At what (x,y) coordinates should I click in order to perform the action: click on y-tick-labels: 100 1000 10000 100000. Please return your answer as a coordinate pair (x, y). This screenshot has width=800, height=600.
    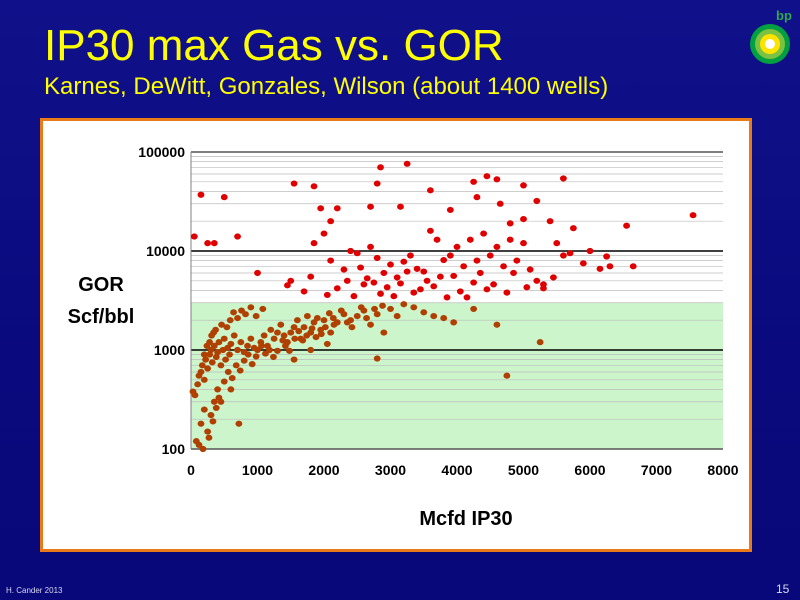
    Looking at the image, I should click on (161, 300).